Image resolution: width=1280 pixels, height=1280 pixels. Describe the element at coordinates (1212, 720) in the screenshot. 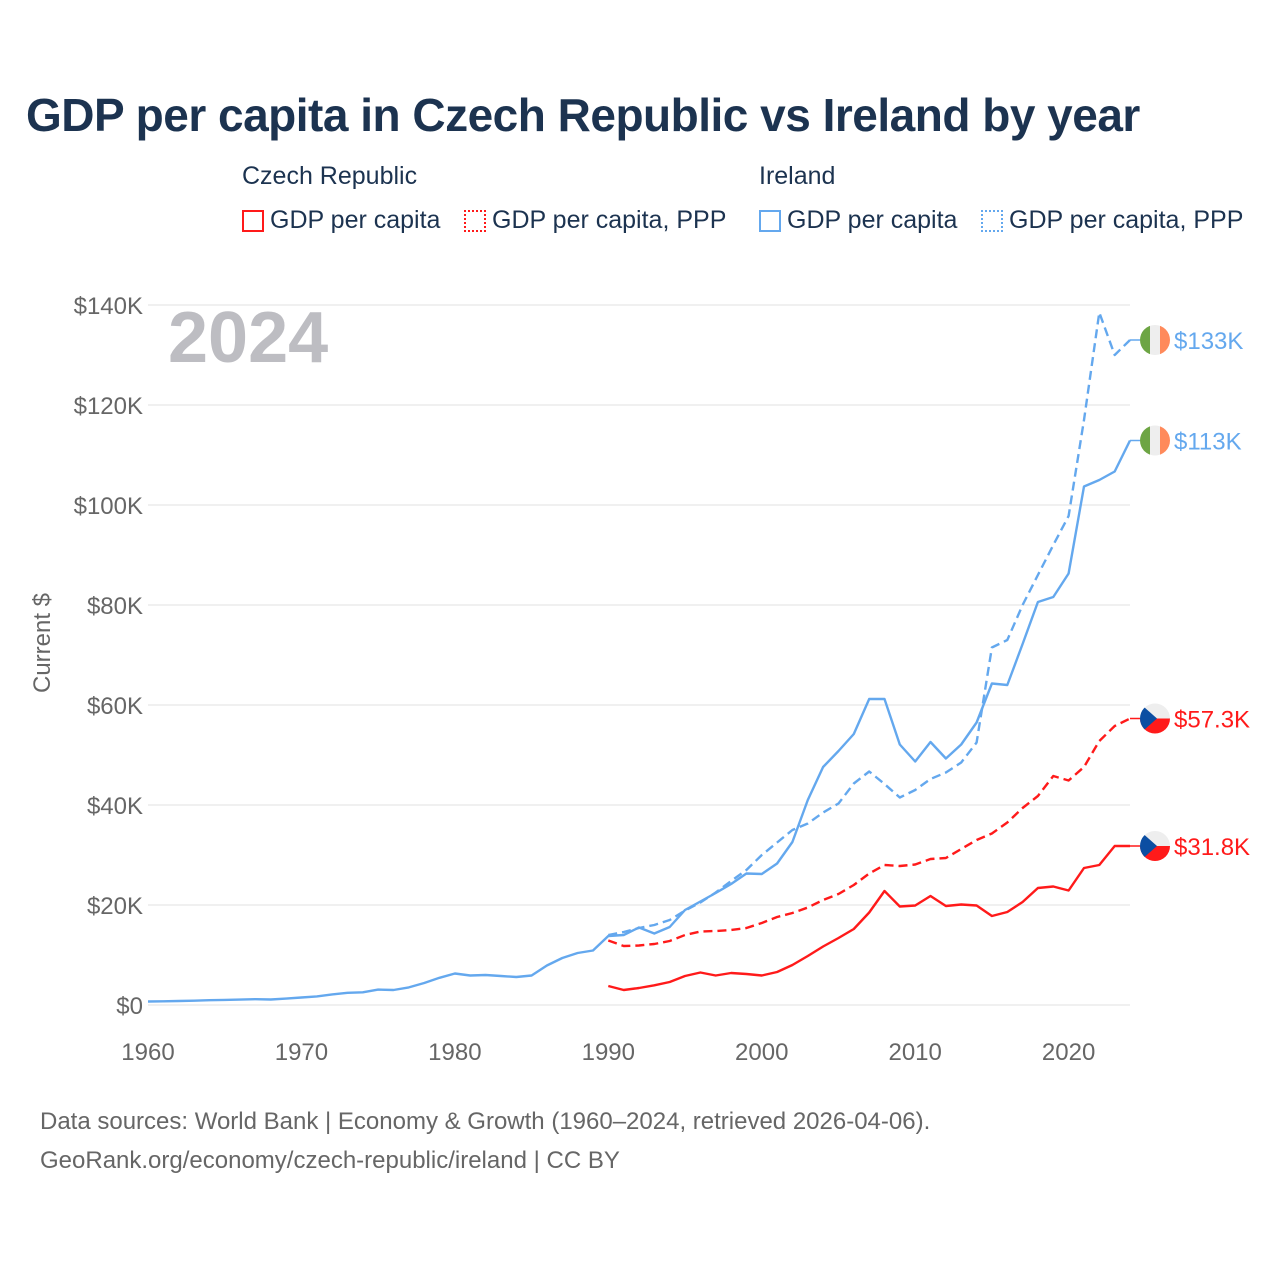

I see `end-value-label: $57.3K` at that location.